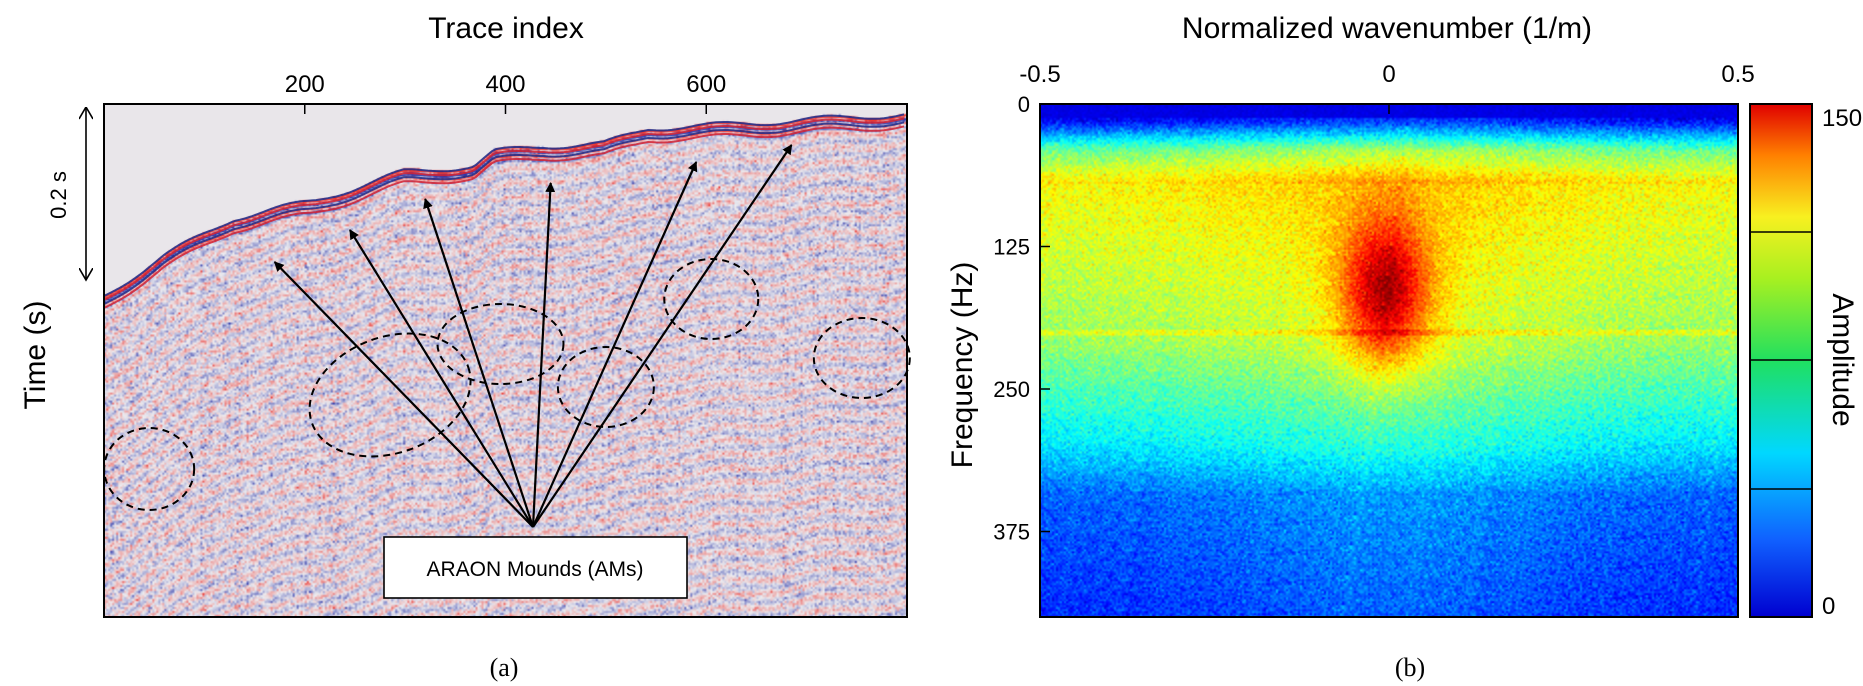 The image size is (1863, 686). I want to click on scale-bar-label: 0.2 s, so click(58, 195).